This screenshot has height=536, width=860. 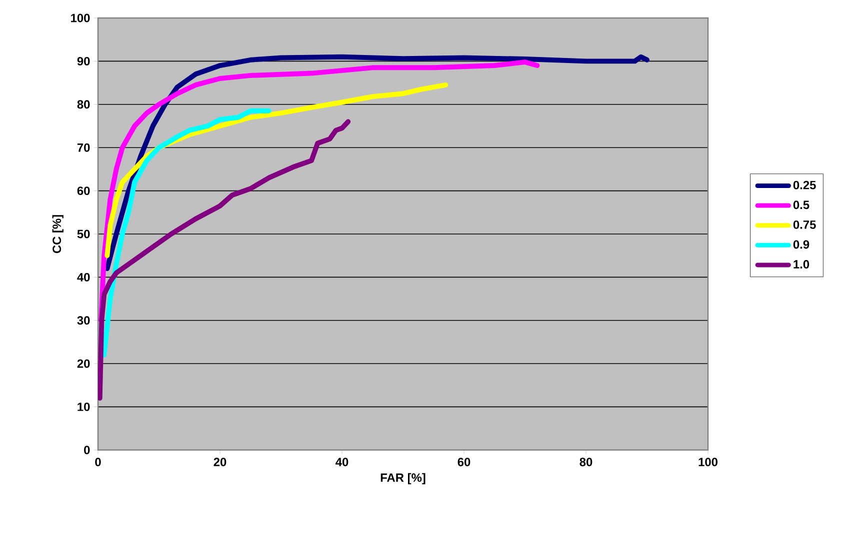 I want to click on y-tick-label: 40, so click(x=83, y=277).